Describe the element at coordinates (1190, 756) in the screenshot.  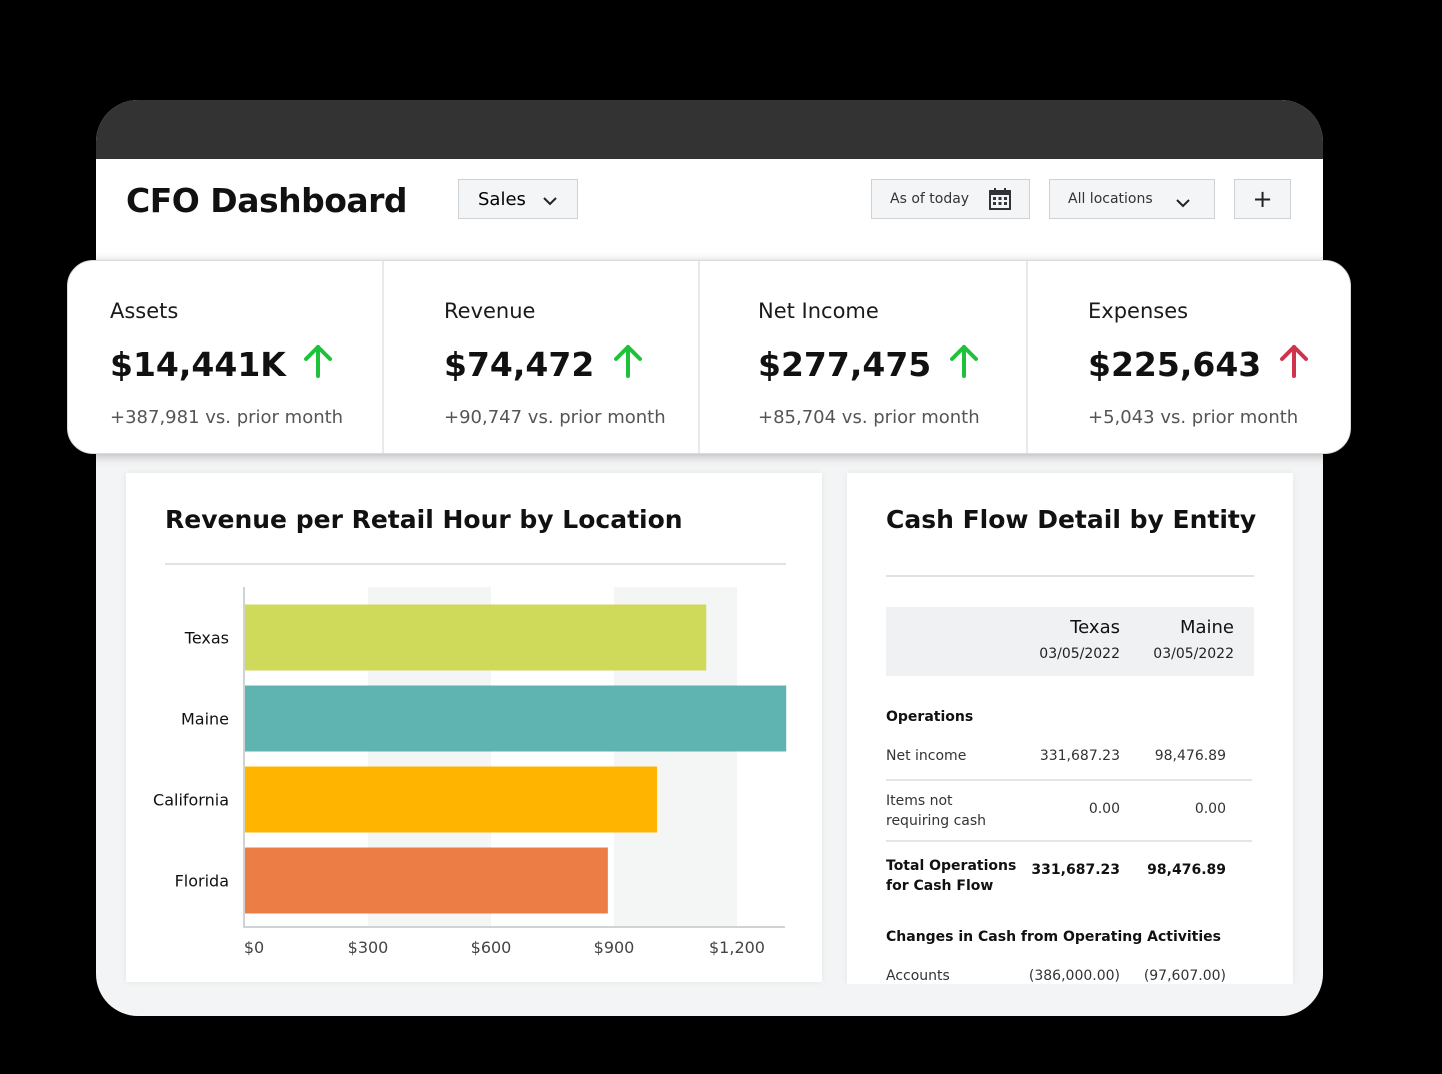
I see `cell-maine: 98,476.89` at that location.